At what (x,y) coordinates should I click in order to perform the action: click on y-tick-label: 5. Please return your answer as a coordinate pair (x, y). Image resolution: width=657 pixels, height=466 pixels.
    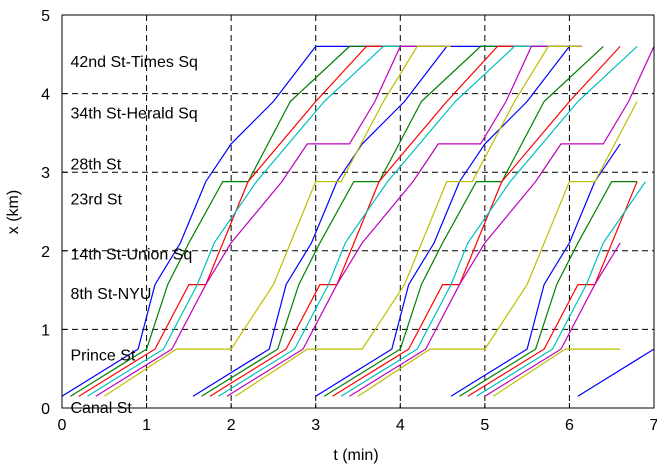
    Looking at the image, I should click on (45, 16).